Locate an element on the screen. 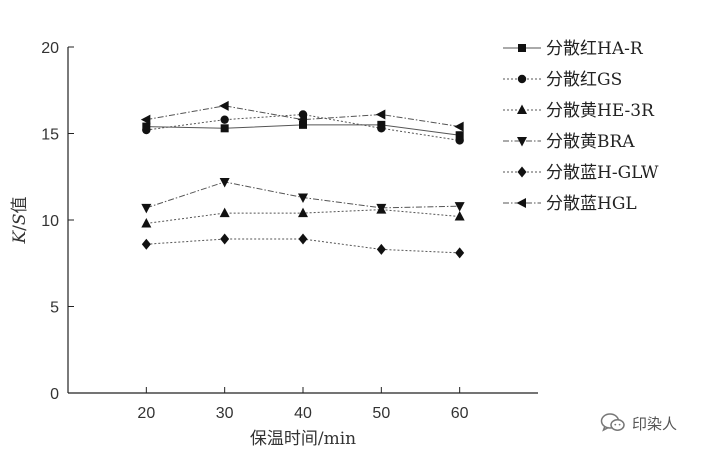 This screenshot has width=708, height=452. legend-label: 分散黄BRA is located at coordinates (590, 142).